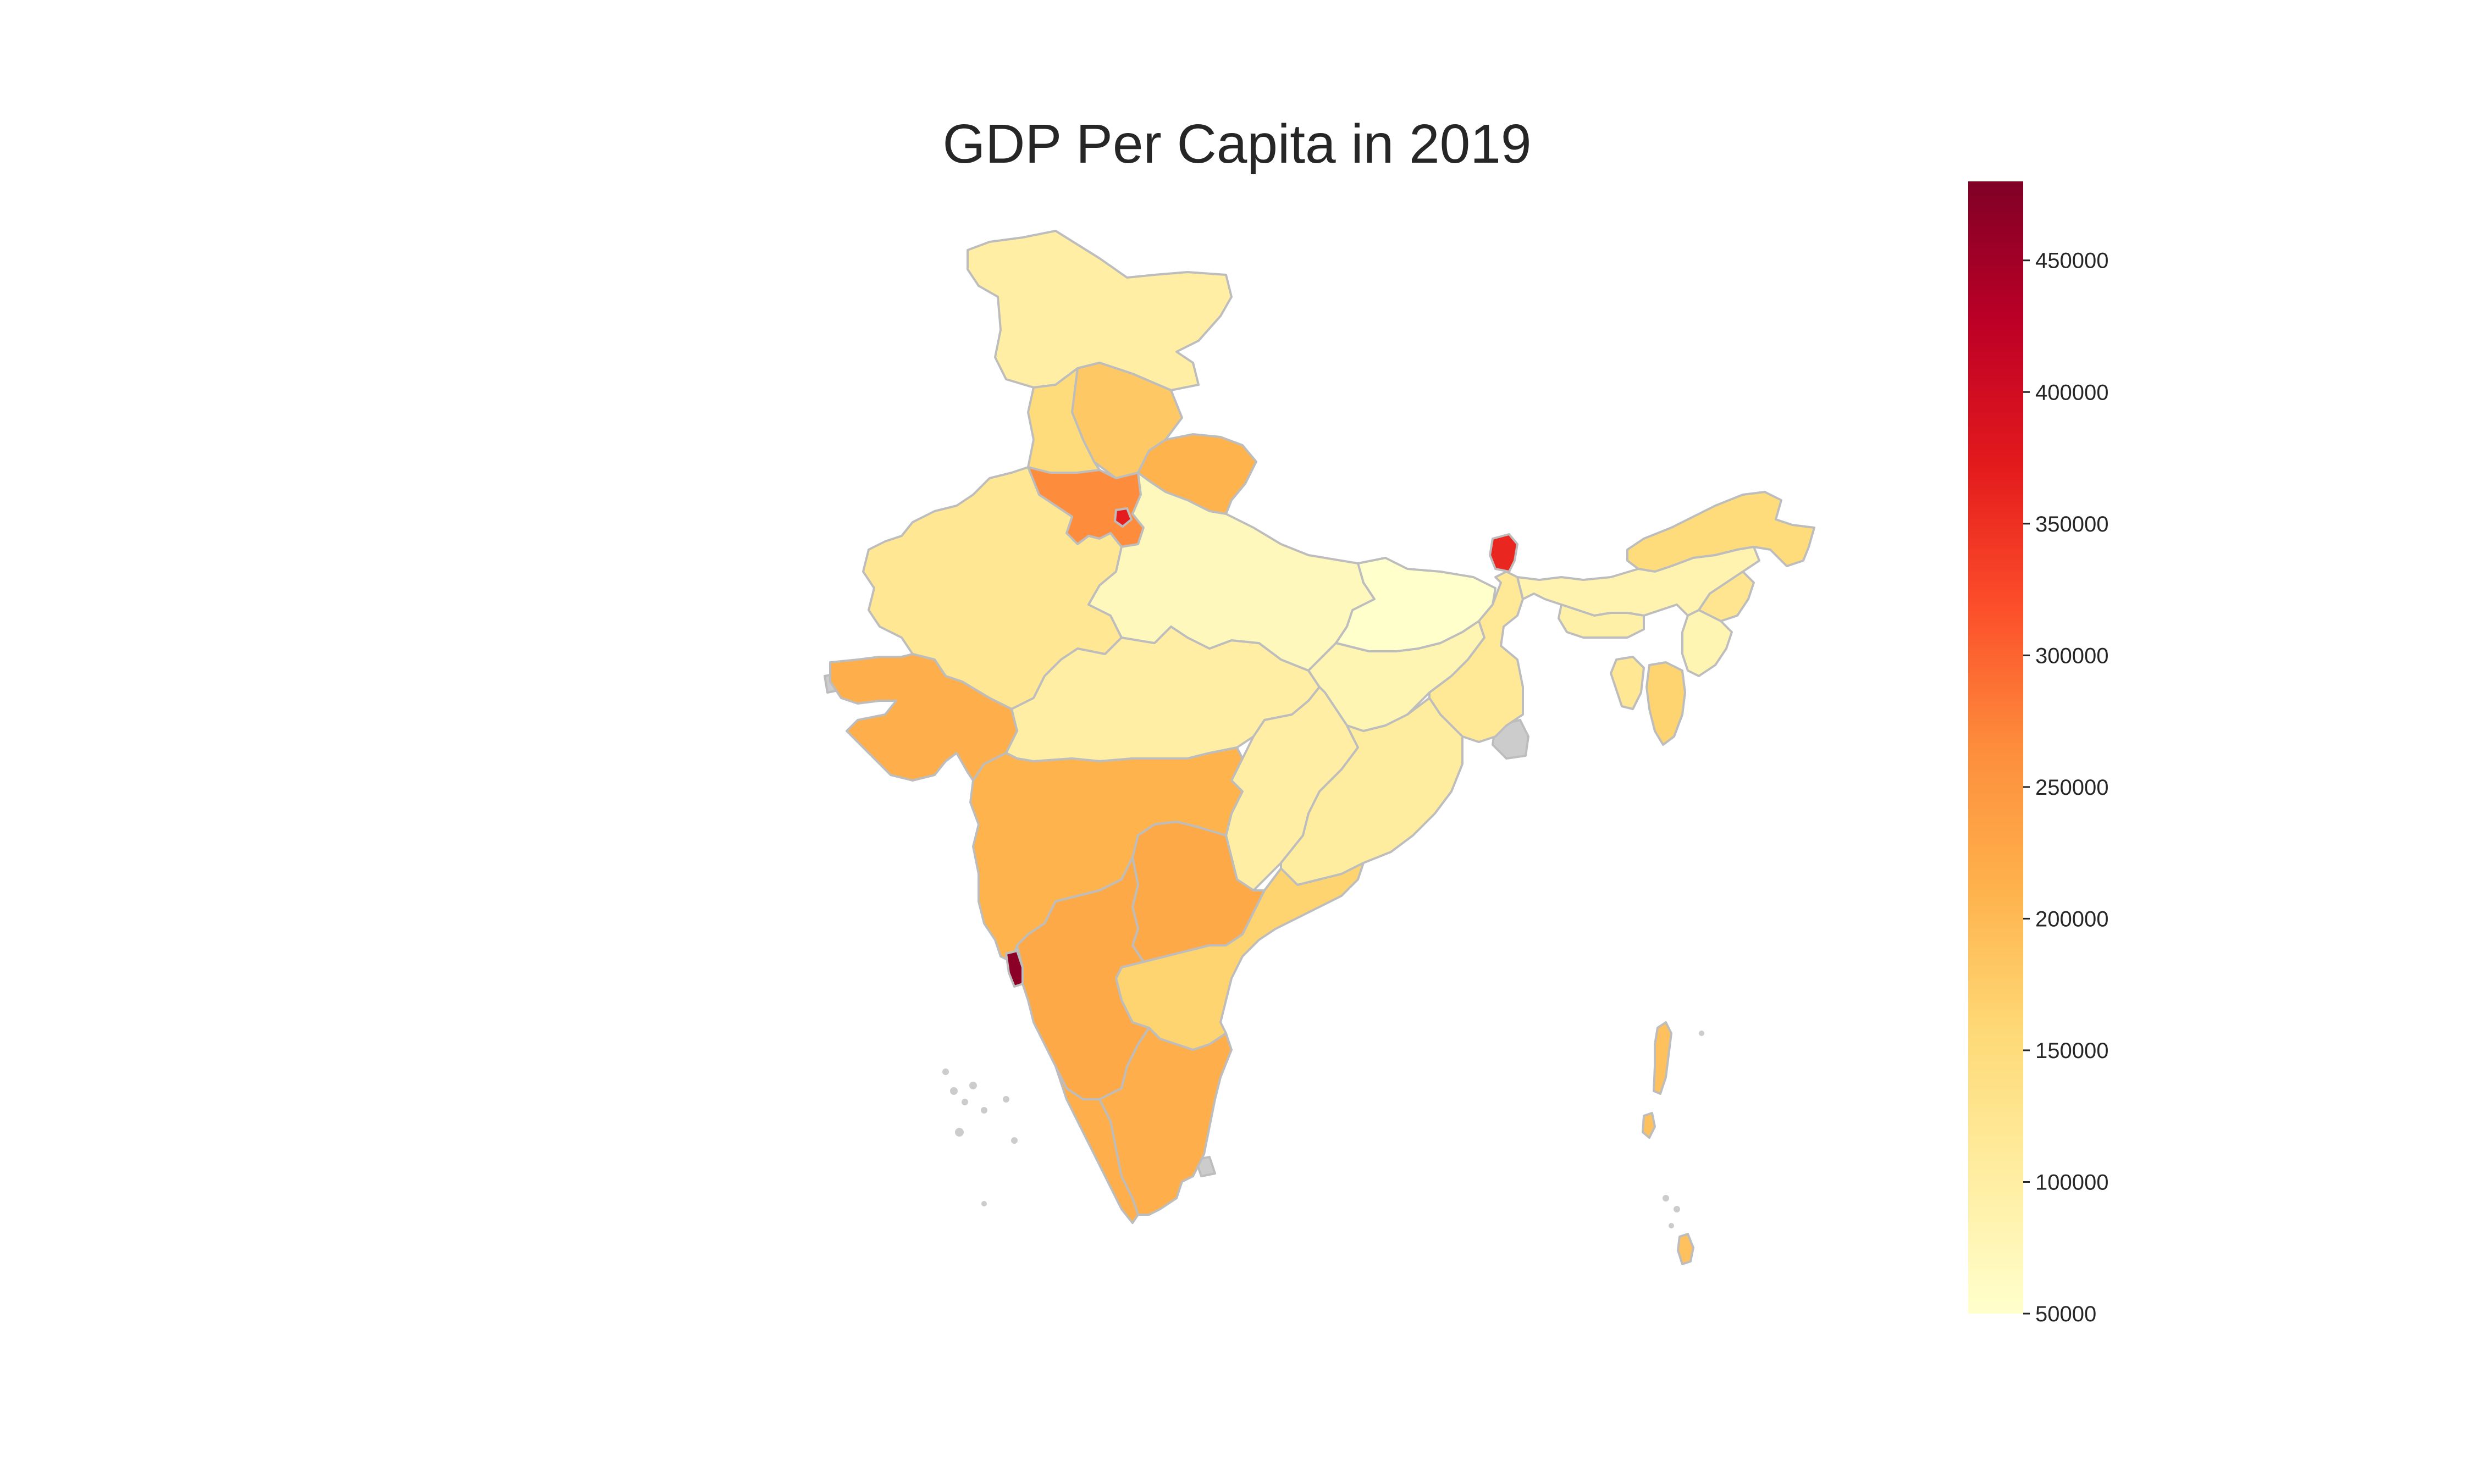 This screenshot has width=2474, height=1484. Describe the element at coordinates (1372, 791) in the screenshot. I see `region-odisha` at that location.